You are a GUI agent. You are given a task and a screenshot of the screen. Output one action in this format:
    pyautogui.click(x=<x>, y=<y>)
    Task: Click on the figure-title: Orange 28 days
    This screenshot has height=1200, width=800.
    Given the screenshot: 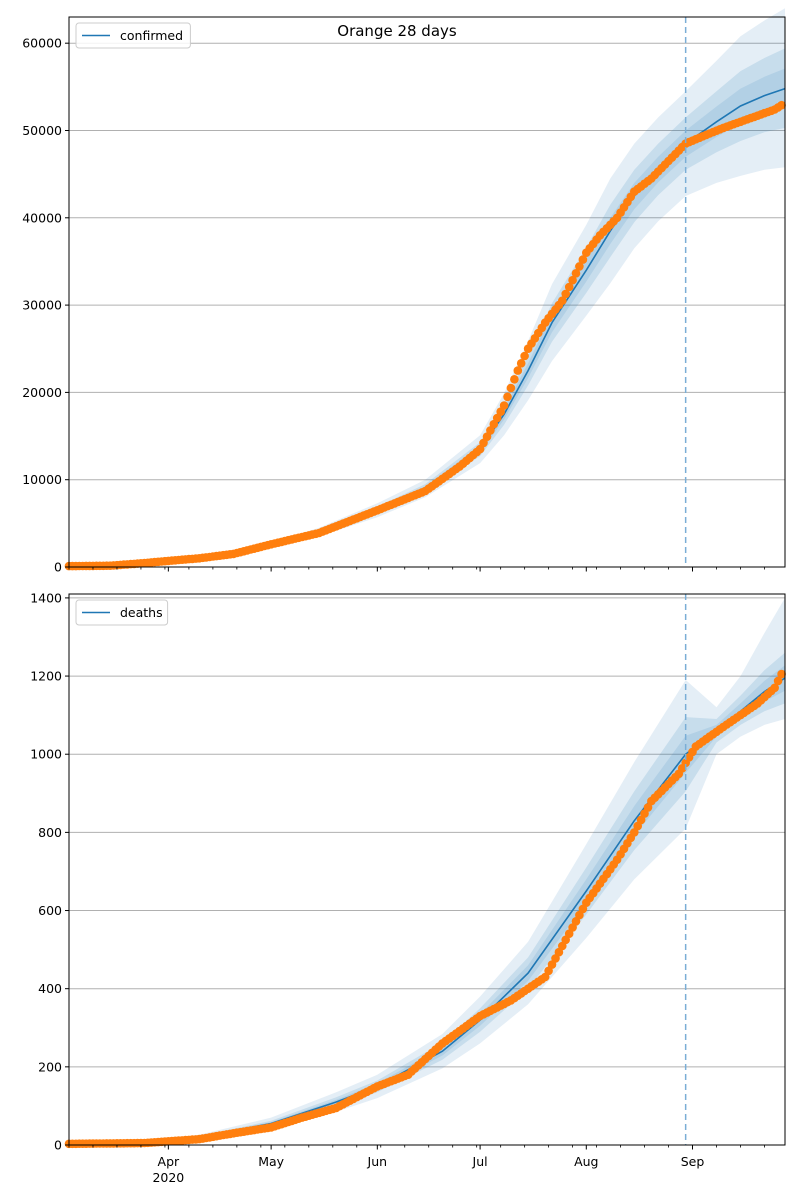 What is the action you would take?
    pyautogui.click(x=397, y=31)
    